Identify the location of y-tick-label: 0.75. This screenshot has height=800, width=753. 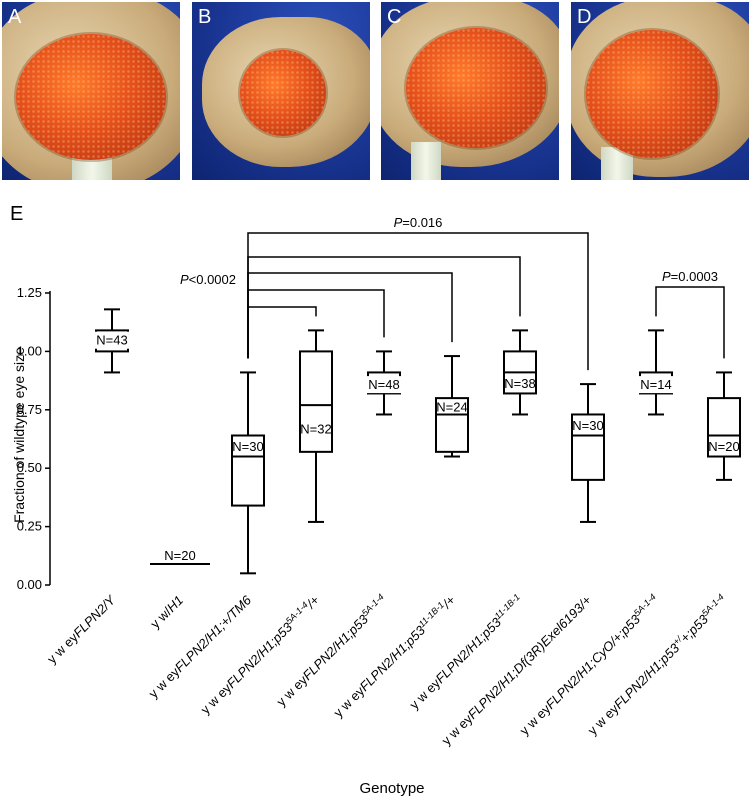
(29, 409).